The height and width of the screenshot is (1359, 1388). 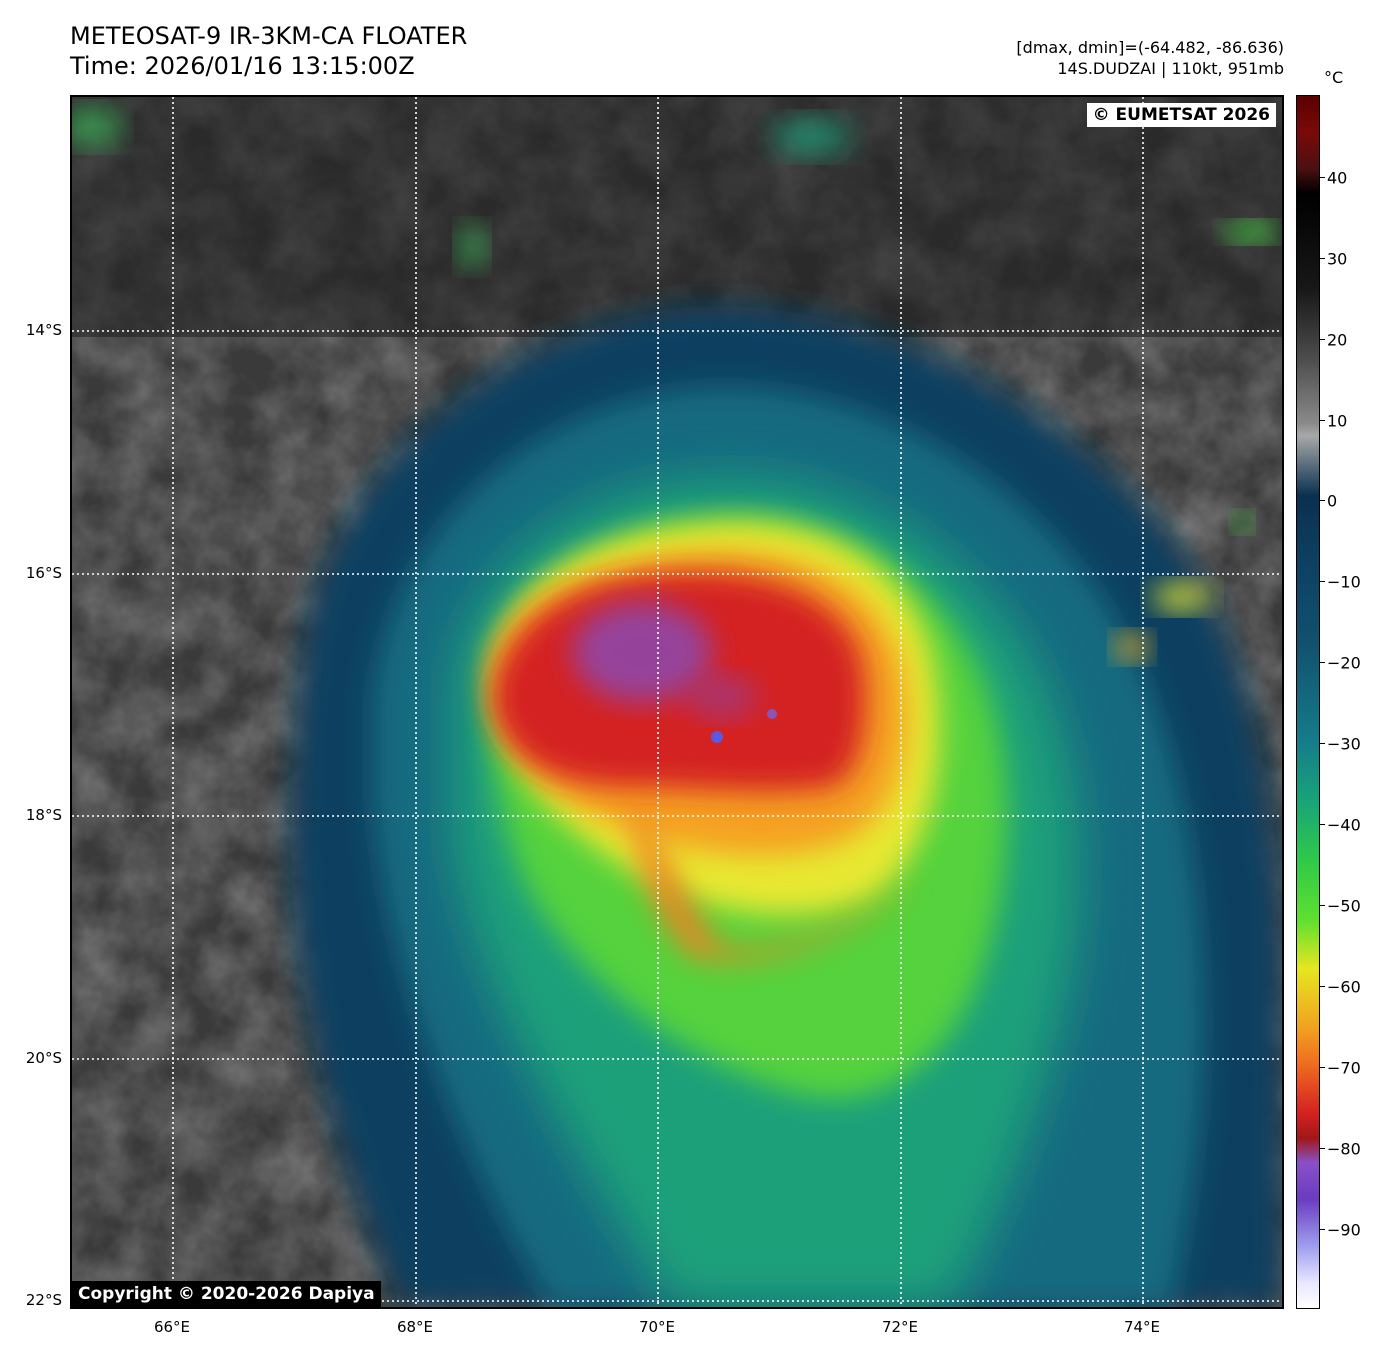 I want to click on map-timestamp: Time: 2026/01/16 13:15:00Z, so click(x=242, y=66).